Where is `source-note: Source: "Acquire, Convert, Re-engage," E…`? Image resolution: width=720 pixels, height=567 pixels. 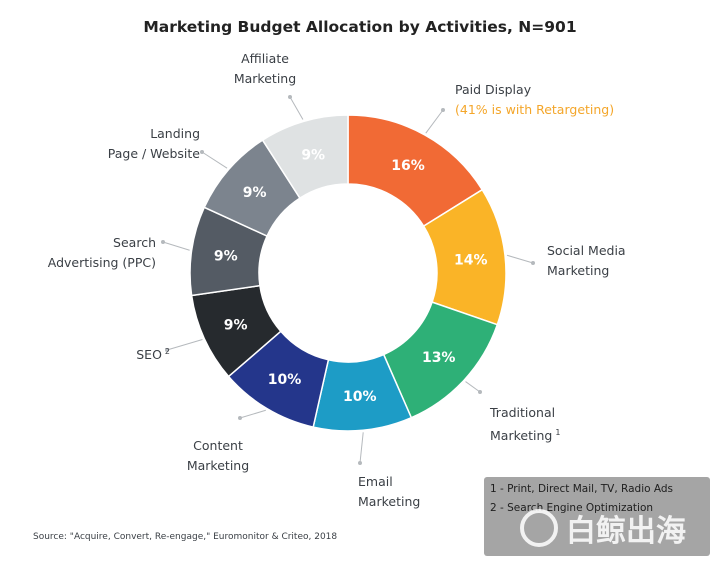 source-note: Source: "Acquire, Convert, Re-engage," E… is located at coordinates (185, 537).